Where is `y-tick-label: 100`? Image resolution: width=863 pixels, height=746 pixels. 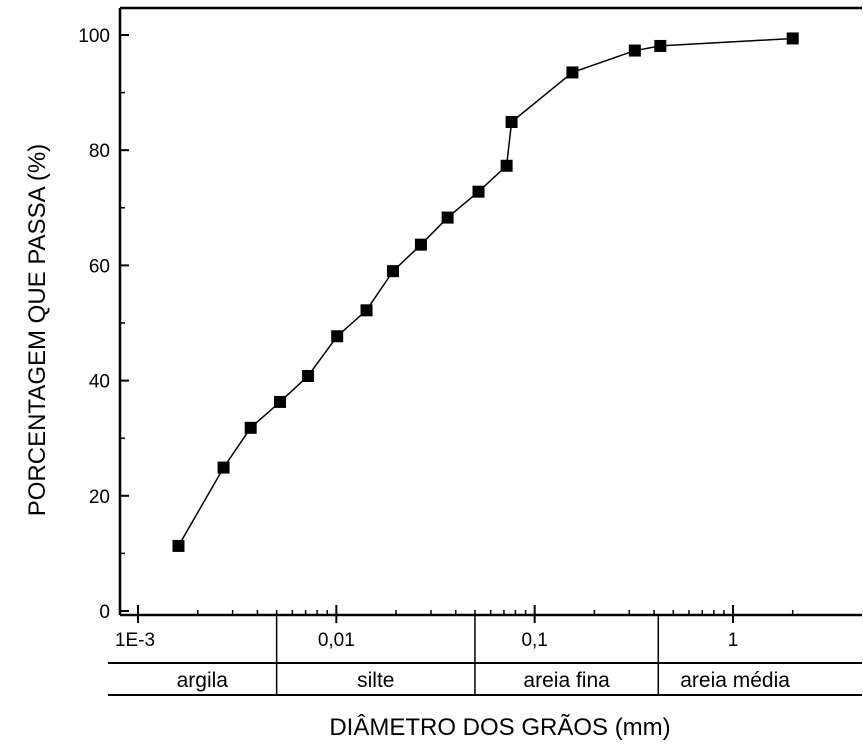 y-tick-label: 100 is located at coordinates (94, 36).